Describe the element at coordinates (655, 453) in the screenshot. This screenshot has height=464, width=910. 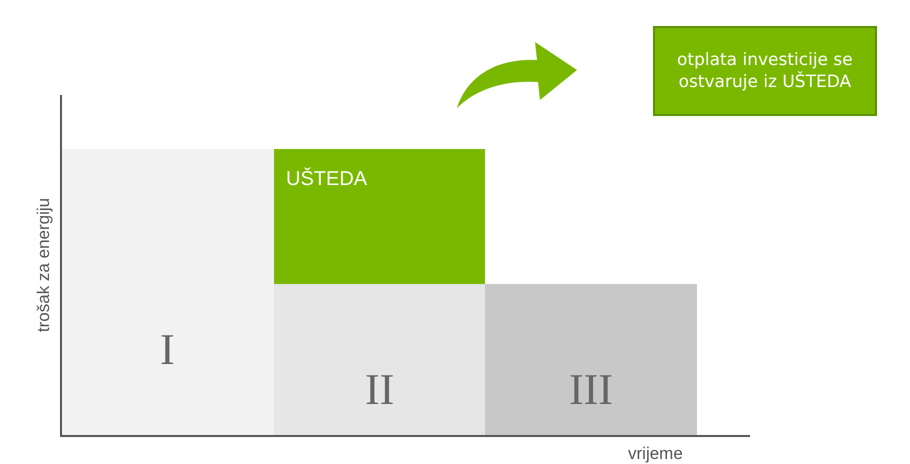
I see `x-axis-title: vrijeme` at that location.